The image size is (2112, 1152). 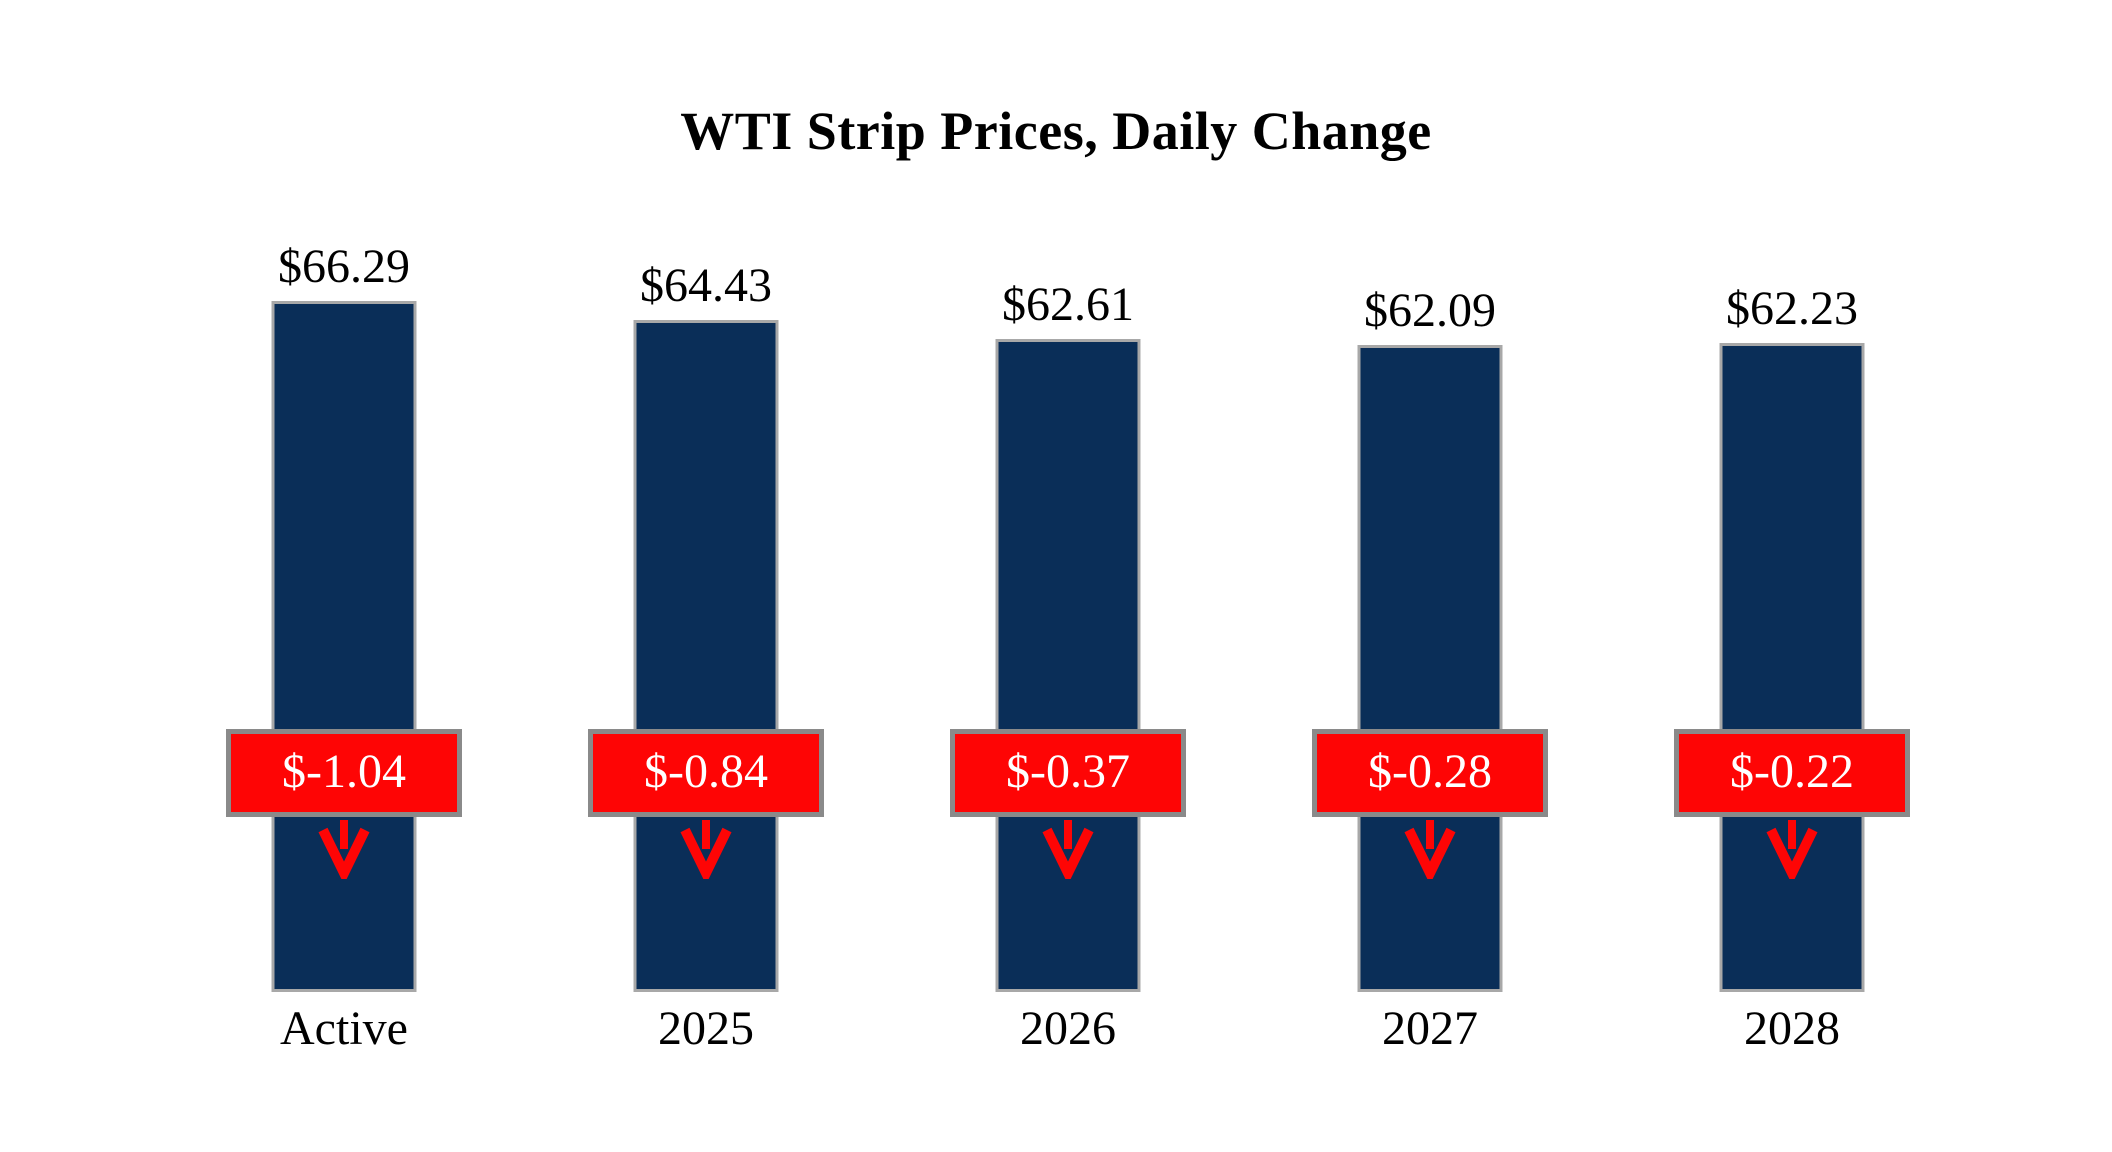 I want to click on daily-change-badge: $-0.84, so click(x=706, y=773).